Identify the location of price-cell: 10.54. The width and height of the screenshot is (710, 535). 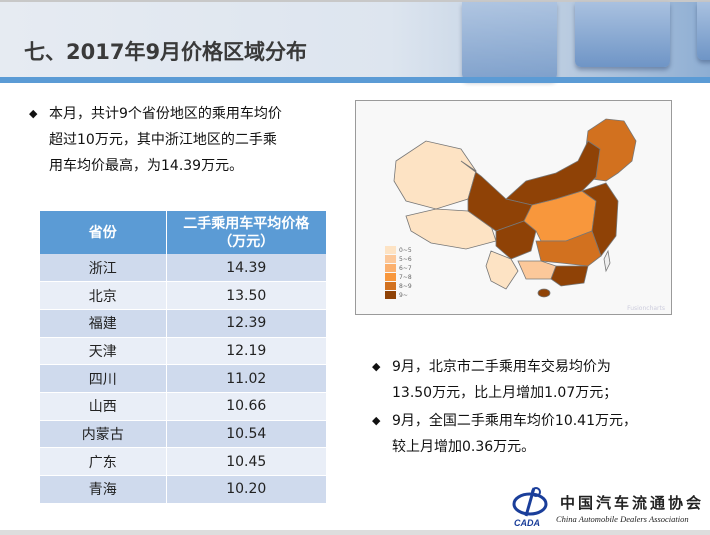
(246, 434).